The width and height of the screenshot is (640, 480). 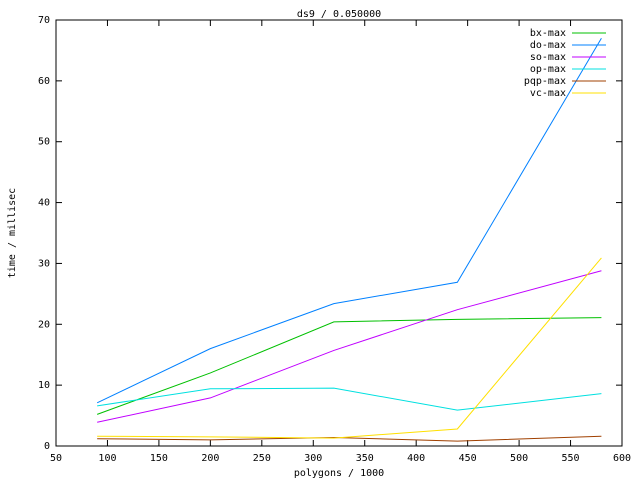 What do you see at coordinates (12, 233) in the screenshot?
I see `y-axis-label: time / millisec` at bounding box center [12, 233].